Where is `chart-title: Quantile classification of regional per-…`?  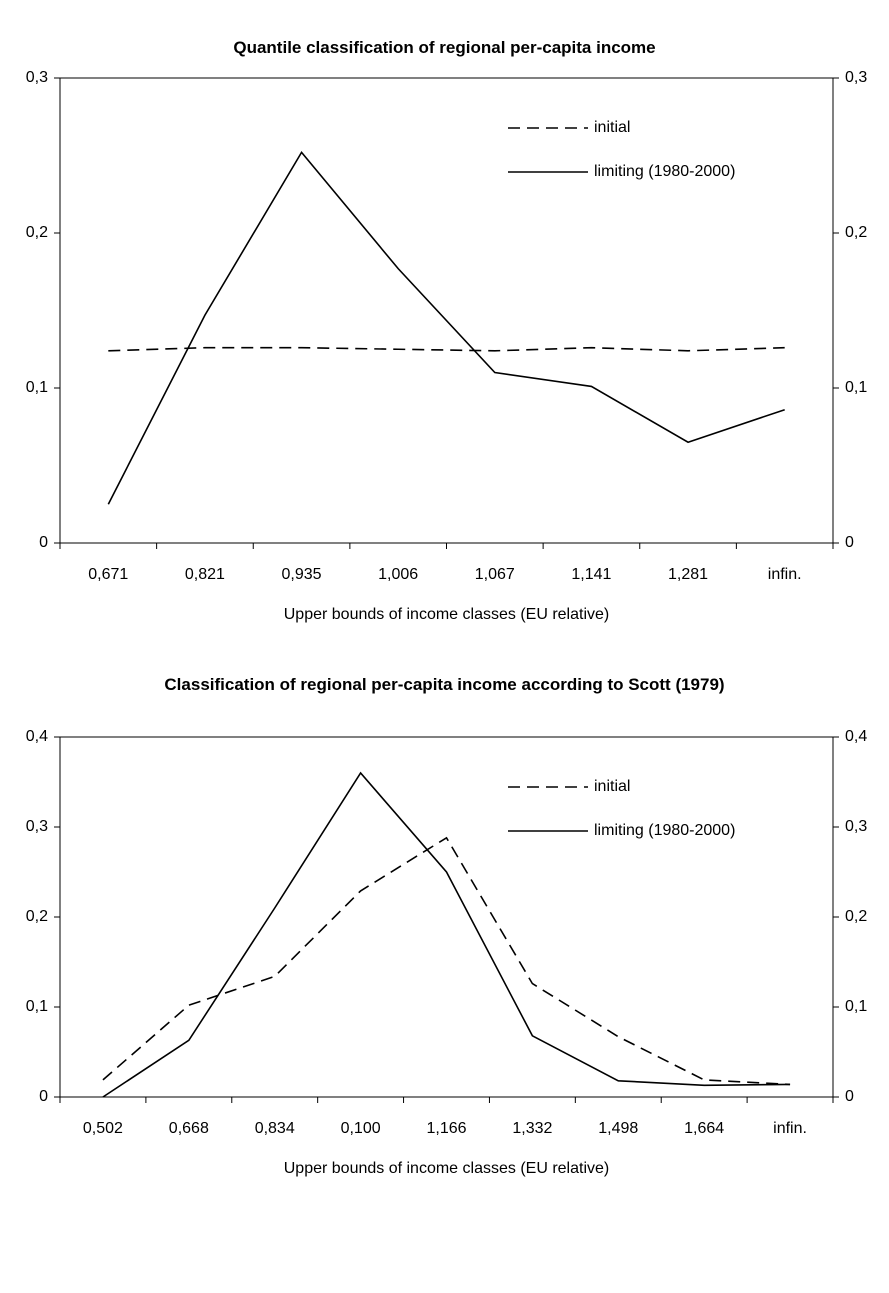 chart-title: Quantile classification of regional per-… is located at coordinates (444, 47).